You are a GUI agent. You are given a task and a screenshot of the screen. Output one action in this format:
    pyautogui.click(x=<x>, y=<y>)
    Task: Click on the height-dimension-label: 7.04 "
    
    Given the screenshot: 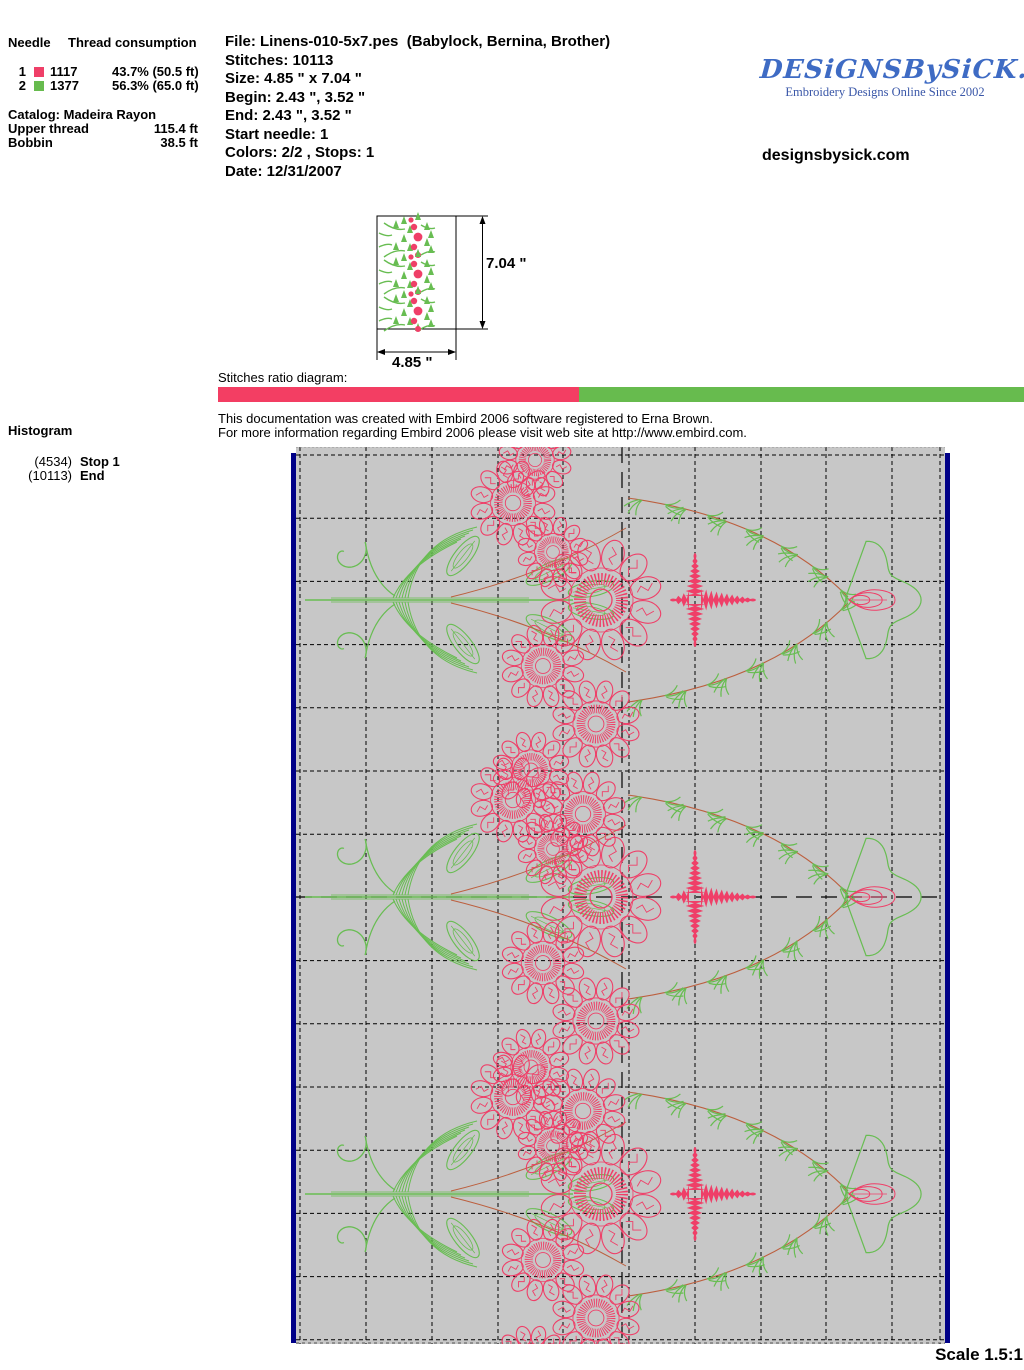 What is the action you would take?
    pyautogui.click(x=506, y=263)
    